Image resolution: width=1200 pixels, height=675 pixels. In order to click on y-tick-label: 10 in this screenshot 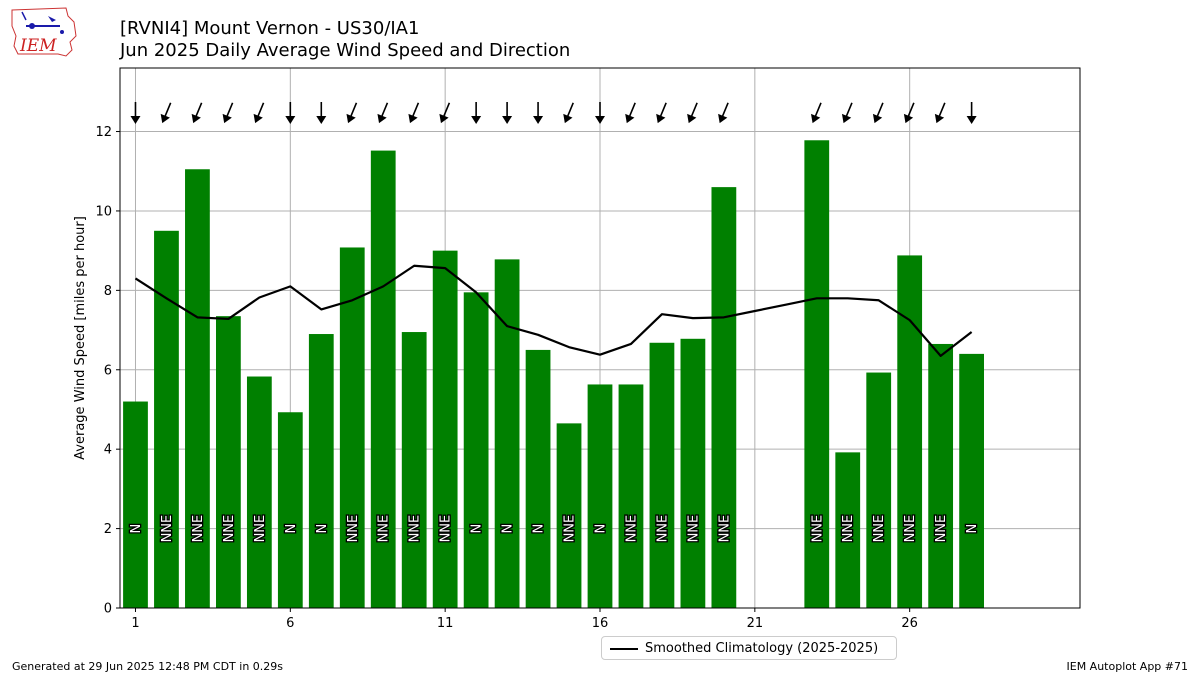, I will do `click(103, 211)`.